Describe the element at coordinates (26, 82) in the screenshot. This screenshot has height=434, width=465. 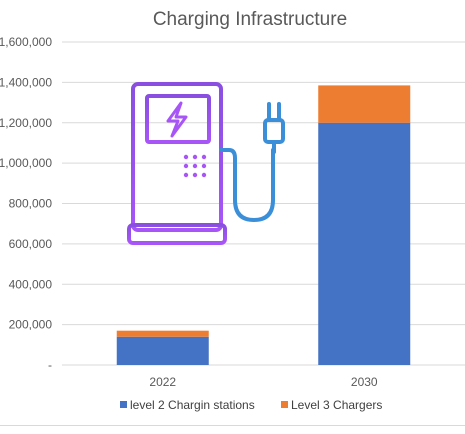
I see `y-tick-label: 1,400,000` at that location.